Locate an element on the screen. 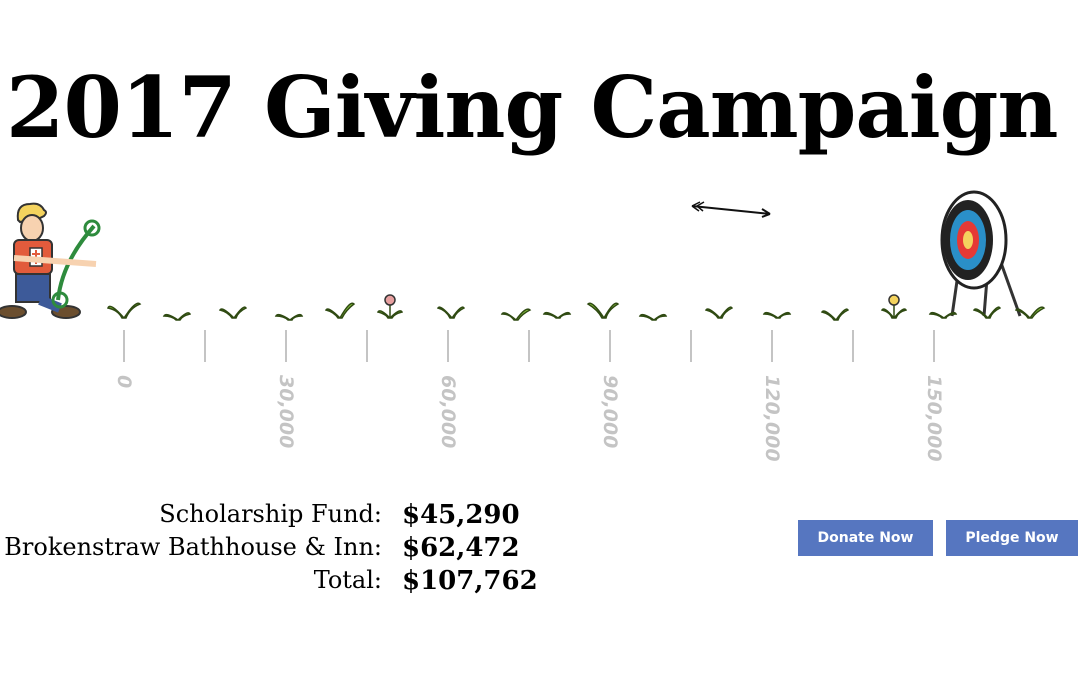  target-icon is located at coordinates (981, 253).